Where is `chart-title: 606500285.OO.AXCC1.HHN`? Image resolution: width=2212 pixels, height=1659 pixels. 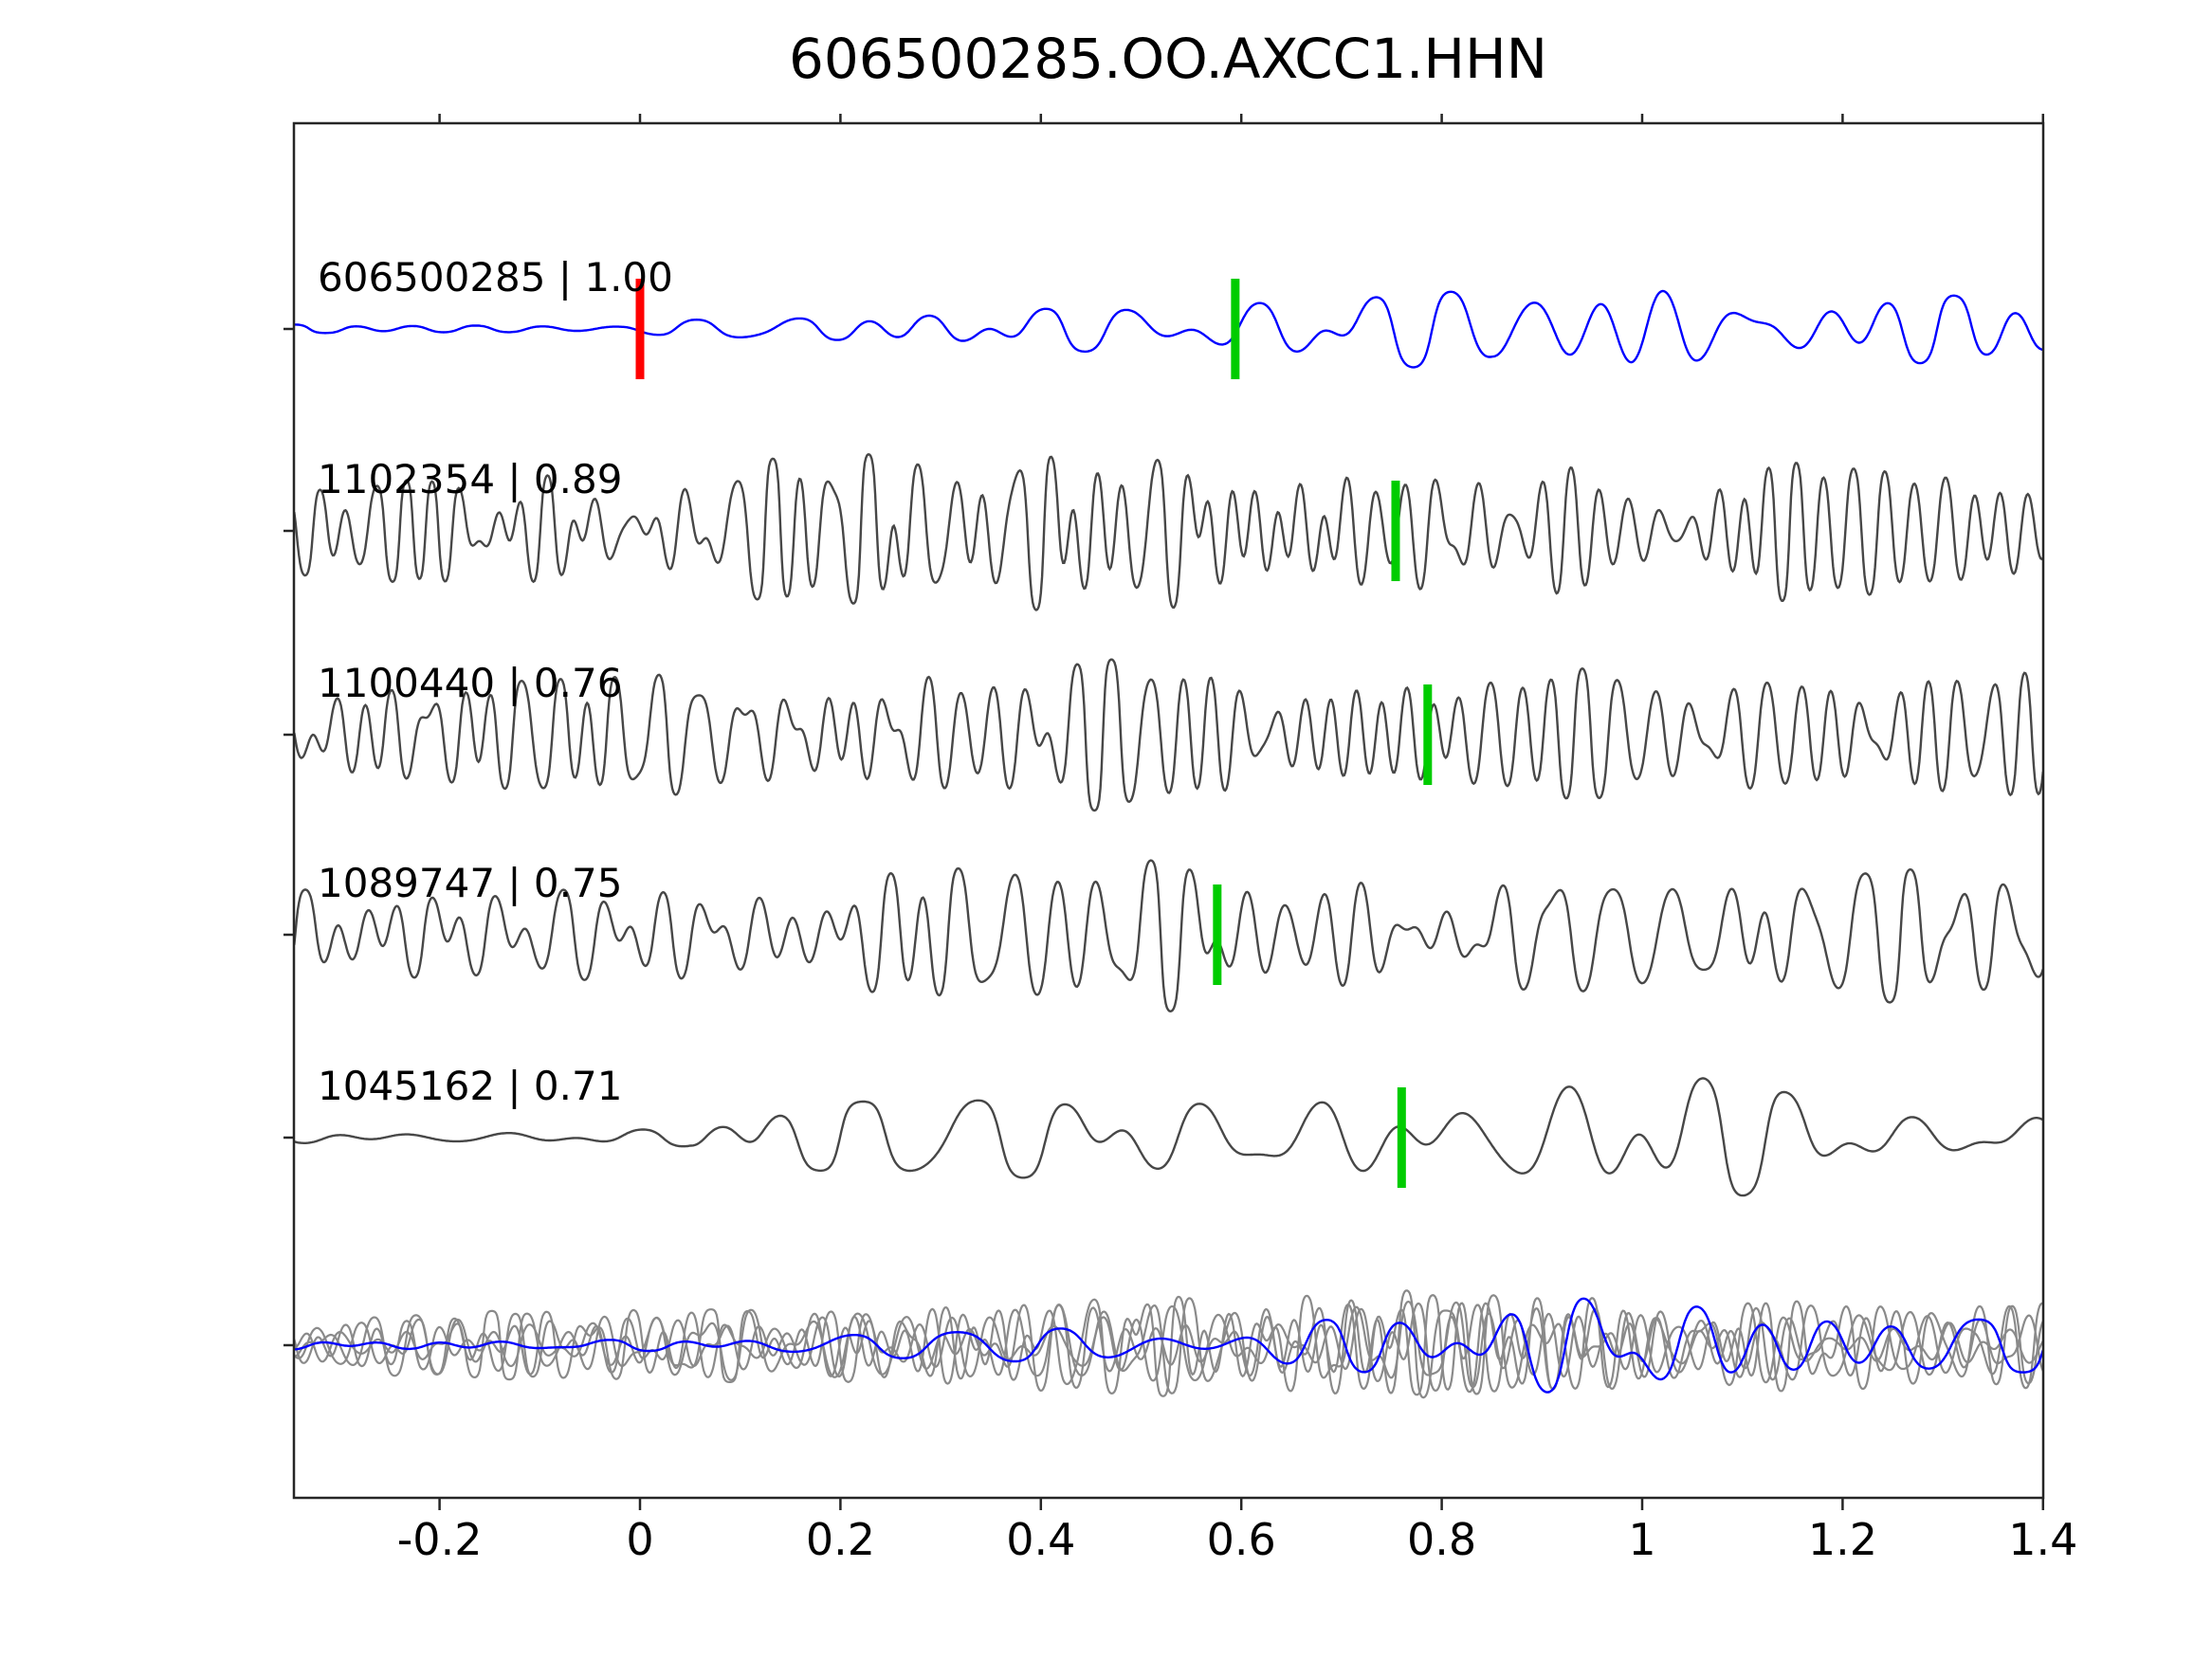 chart-title: 606500285.OO.AXCC1.HHN is located at coordinates (1168, 59).